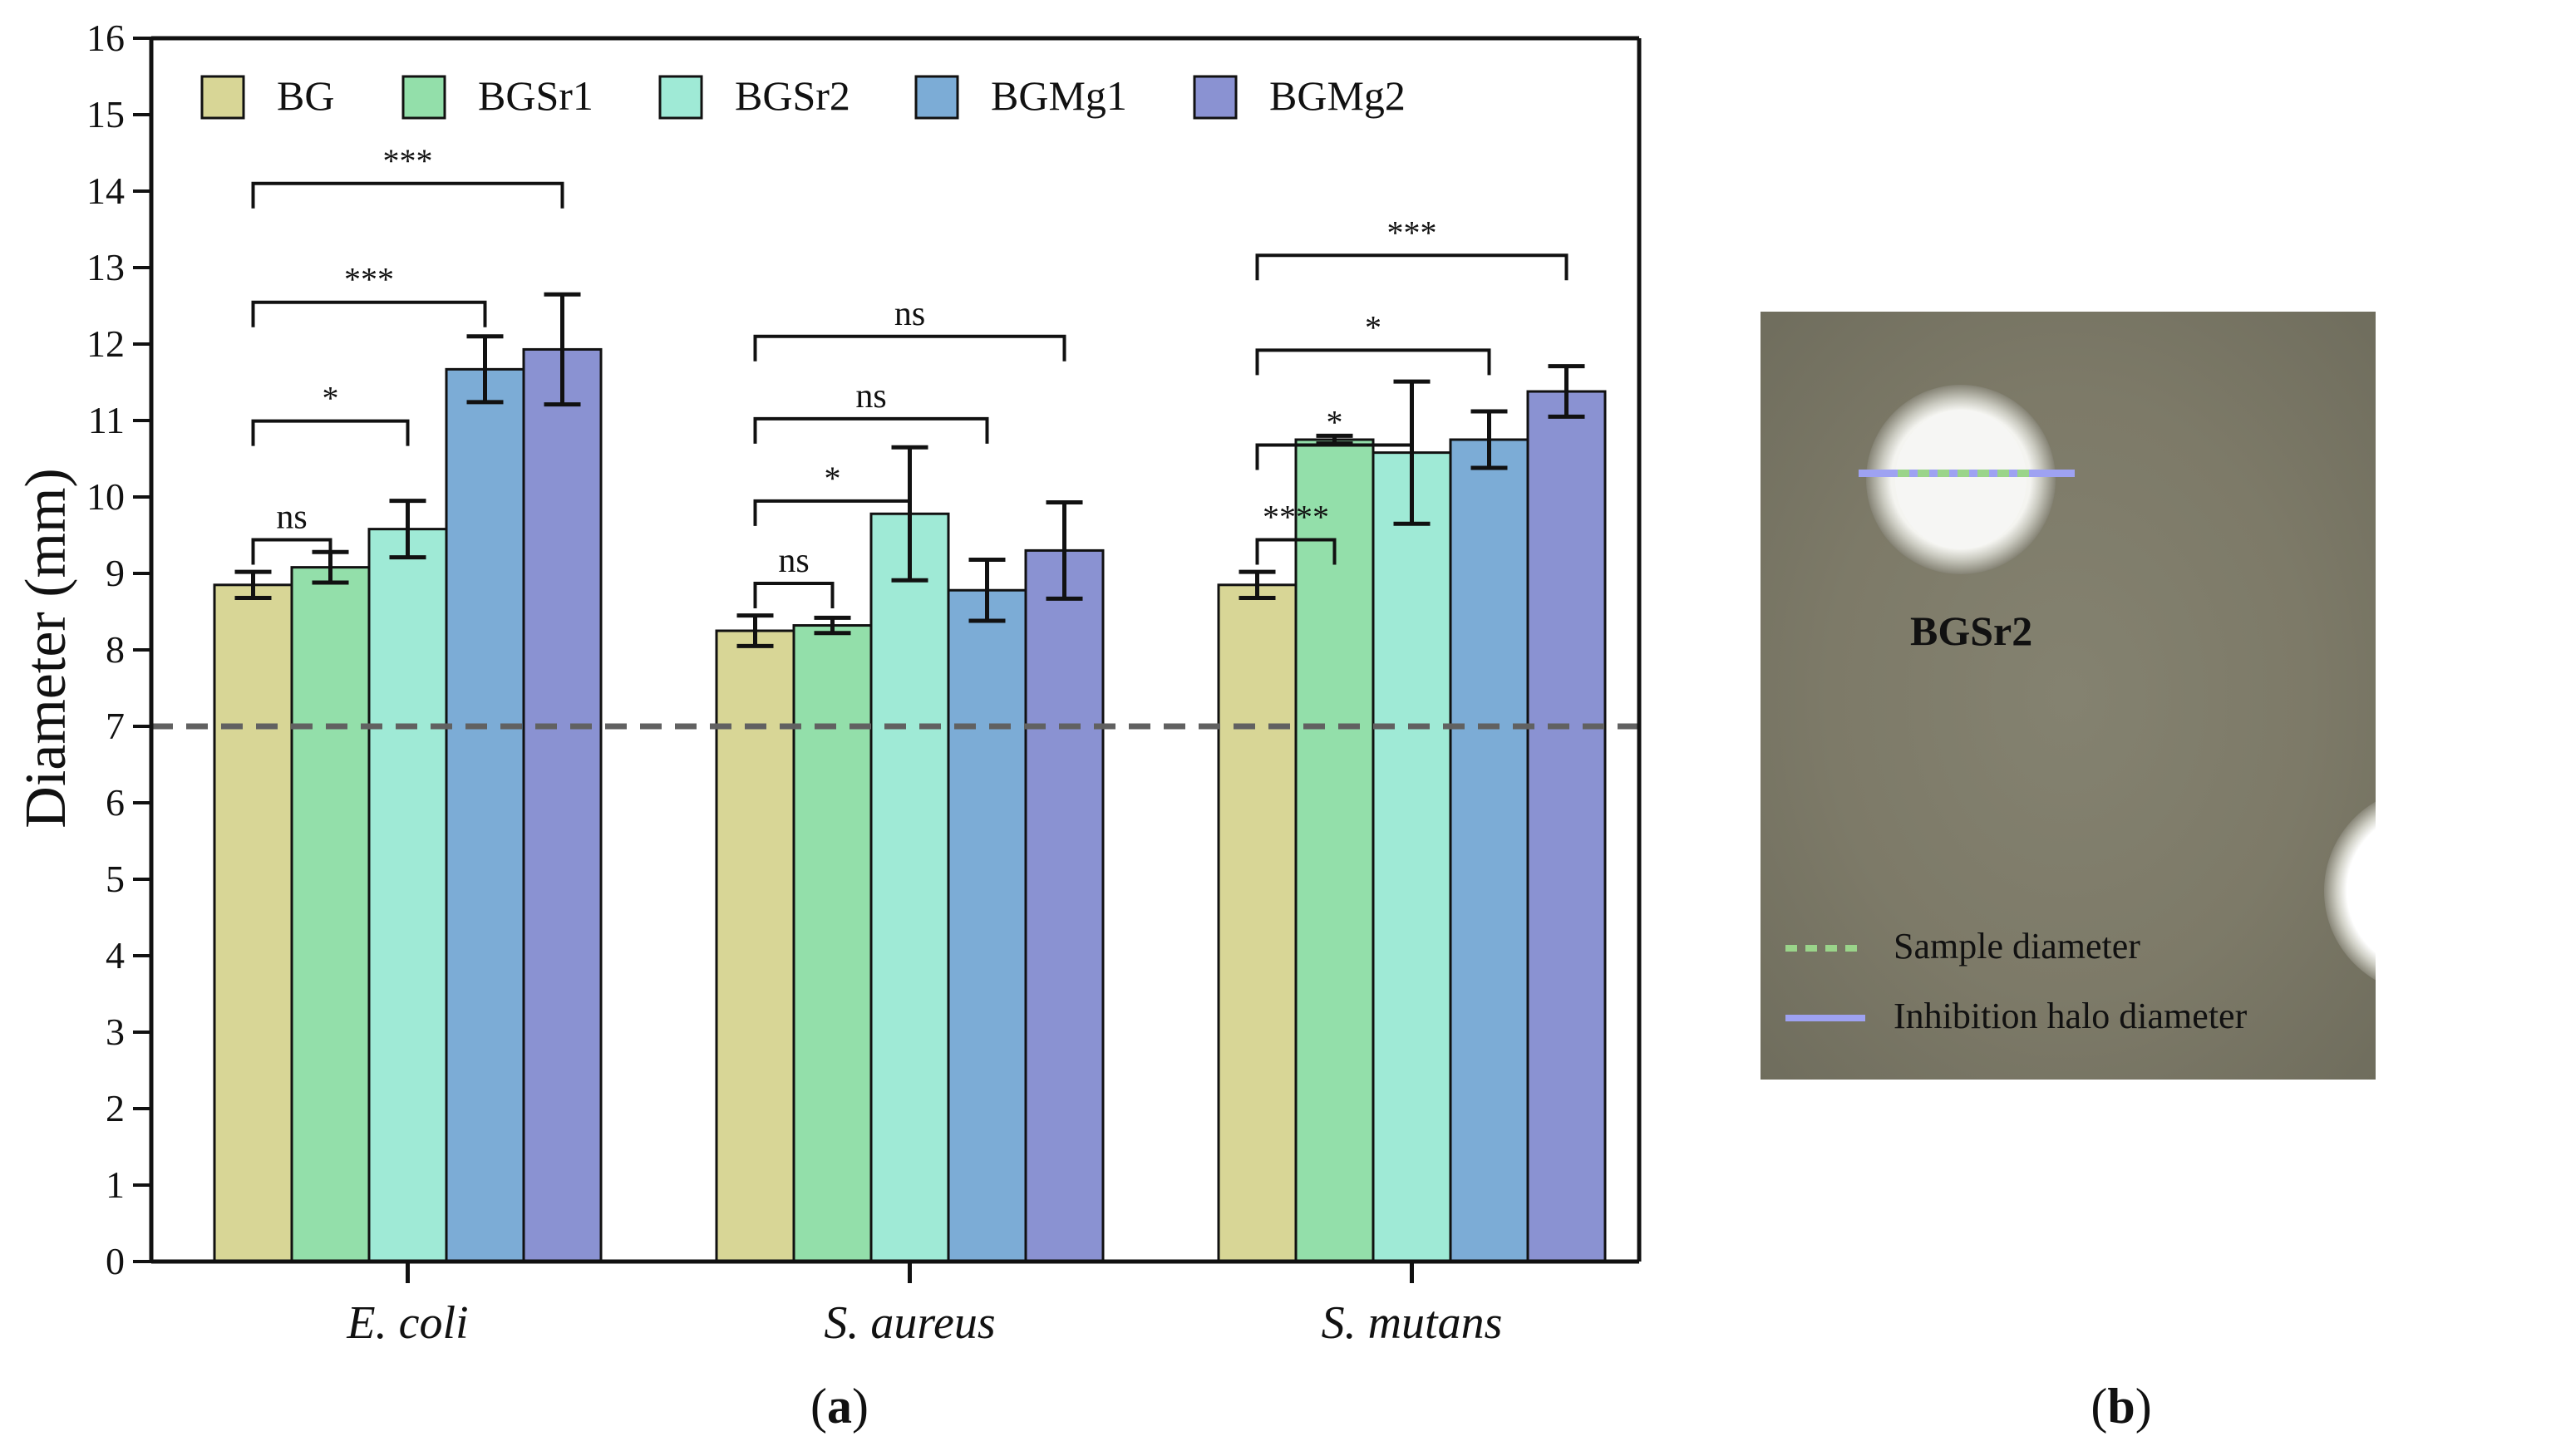 Image resolution: width=2551 pixels, height=1456 pixels. What do you see at coordinates (1412, 232) in the screenshot?
I see `significance-label-11: ***` at bounding box center [1412, 232].